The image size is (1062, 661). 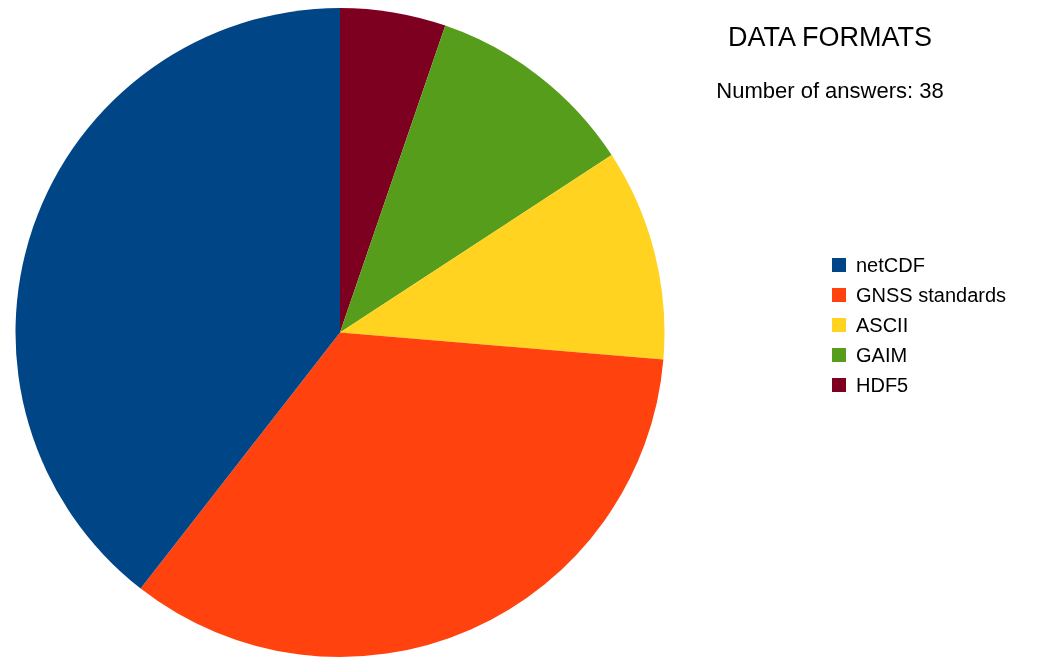 What do you see at coordinates (830, 37) in the screenshot?
I see `text: DATA FORMATS` at bounding box center [830, 37].